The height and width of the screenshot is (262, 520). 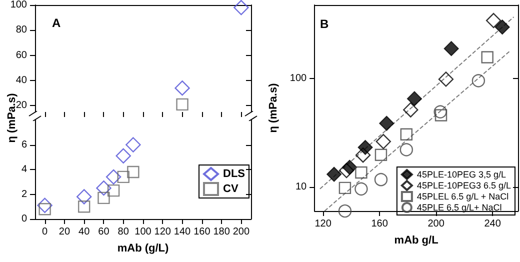 What do you see at coordinates (22, 55) in the screenshot?
I see `y-tick-label: 60` at bounding box center [22, 55].